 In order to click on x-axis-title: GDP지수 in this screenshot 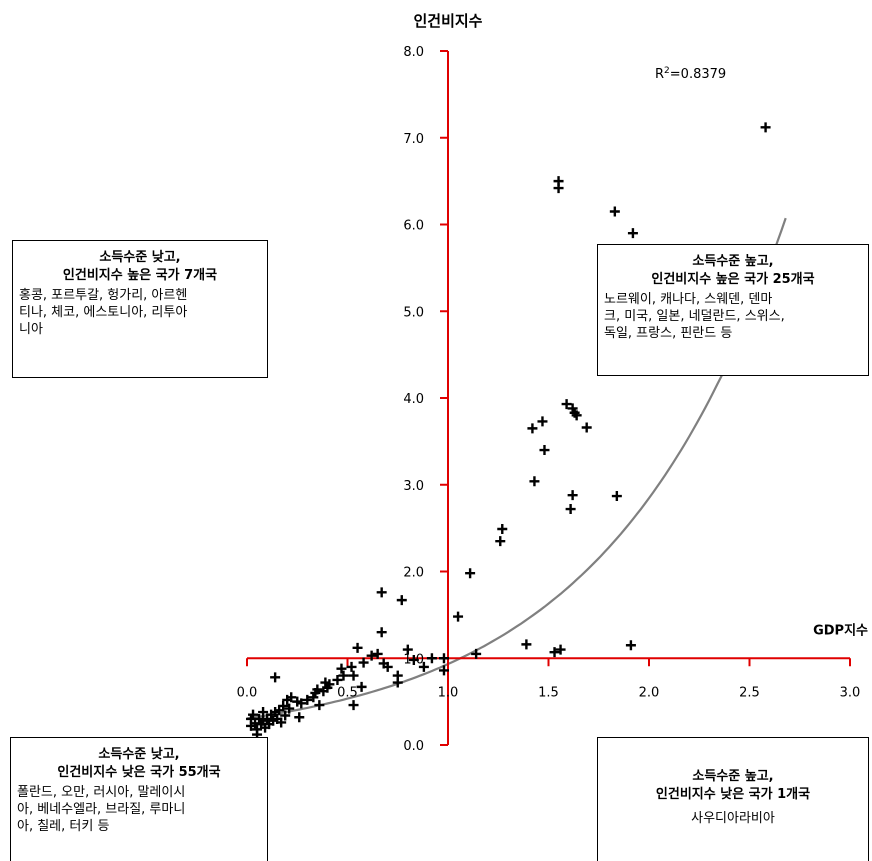, I will do `click(840, 630)`.